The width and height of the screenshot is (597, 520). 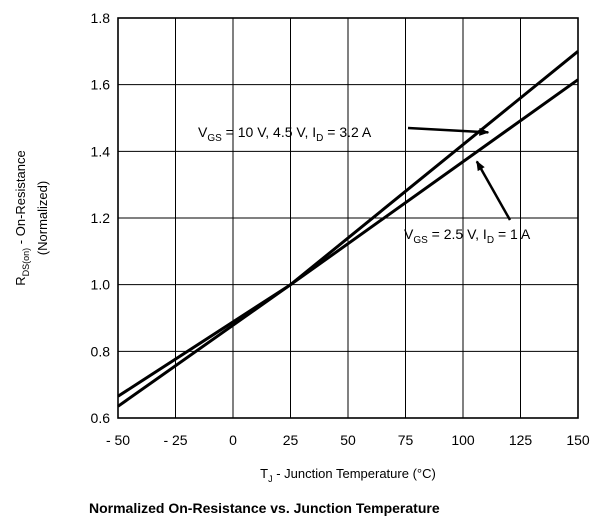 I want to click on y-tick-label: 1.6, so click(x=101, y=85).